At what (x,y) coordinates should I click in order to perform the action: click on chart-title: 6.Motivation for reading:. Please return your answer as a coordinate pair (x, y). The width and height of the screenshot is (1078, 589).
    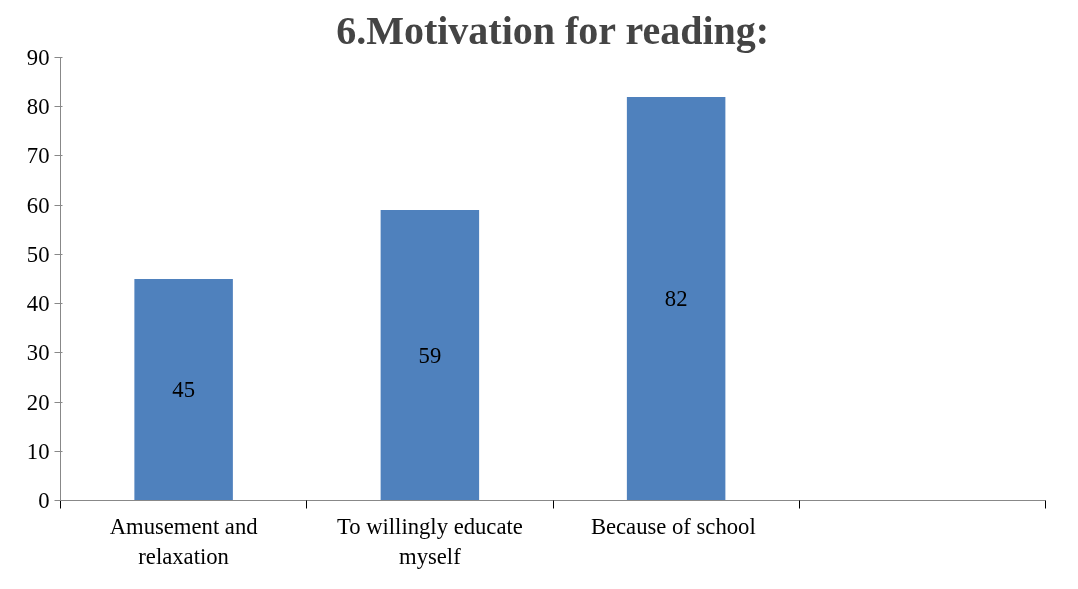
    Looking at the image, I should click on (553, 30).